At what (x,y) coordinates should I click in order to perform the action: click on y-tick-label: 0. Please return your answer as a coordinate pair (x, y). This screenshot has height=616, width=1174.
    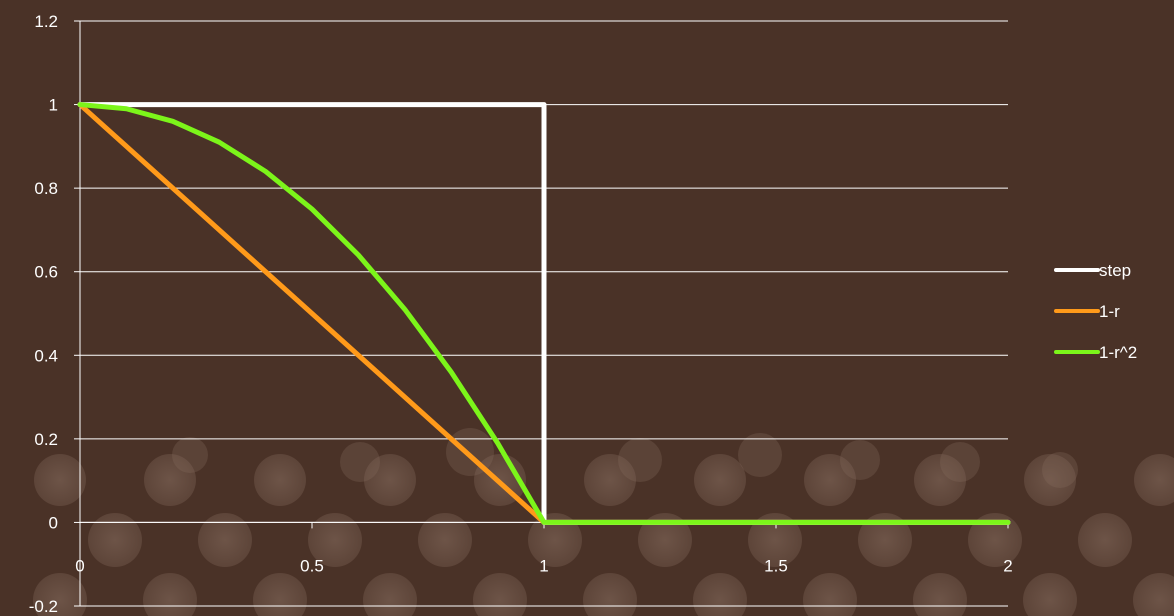
    Looking at the image, I should click on (53, 522).